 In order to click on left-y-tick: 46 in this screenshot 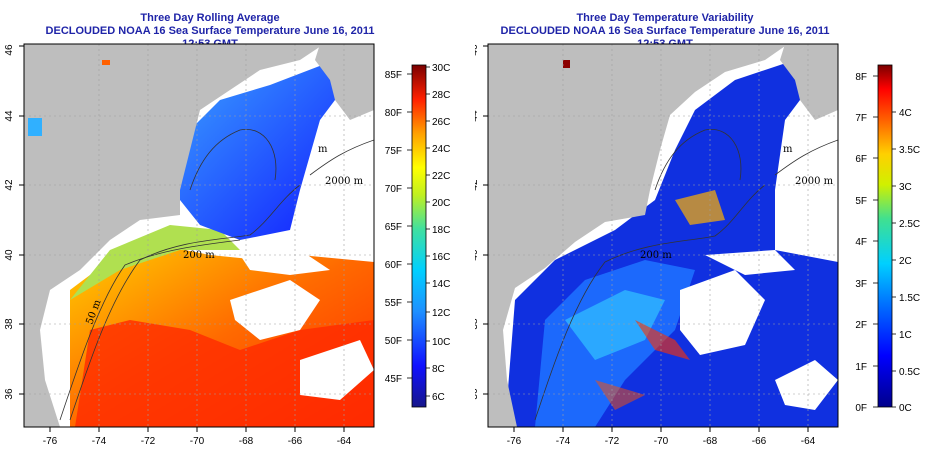, I will do `click(9, 50)`.